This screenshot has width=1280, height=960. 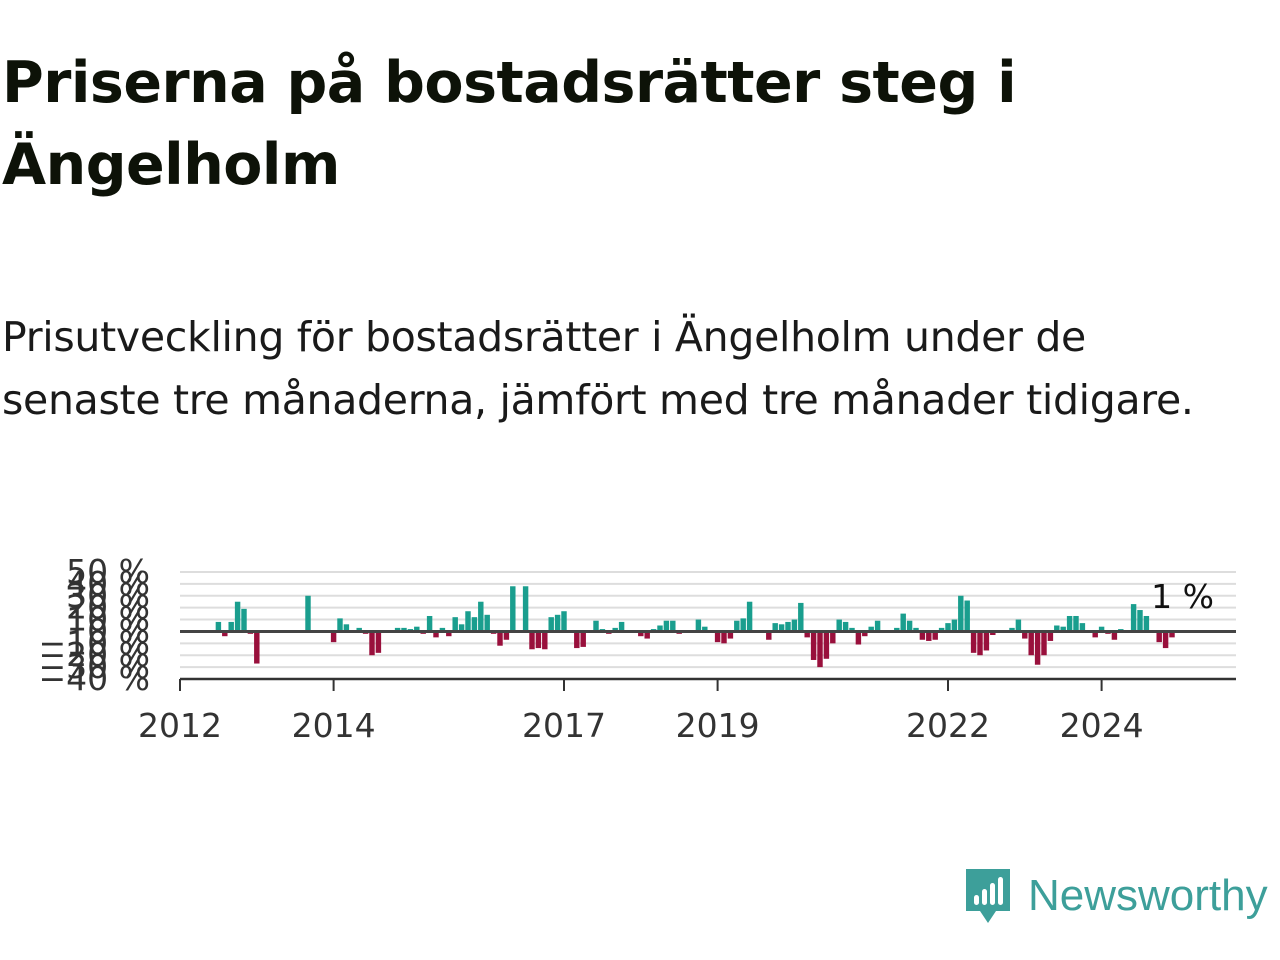 What do you see at coordinates (95, 678) in the screenshot?
I see `y-tick-label: −40 %` at bounding box center [95, 678].